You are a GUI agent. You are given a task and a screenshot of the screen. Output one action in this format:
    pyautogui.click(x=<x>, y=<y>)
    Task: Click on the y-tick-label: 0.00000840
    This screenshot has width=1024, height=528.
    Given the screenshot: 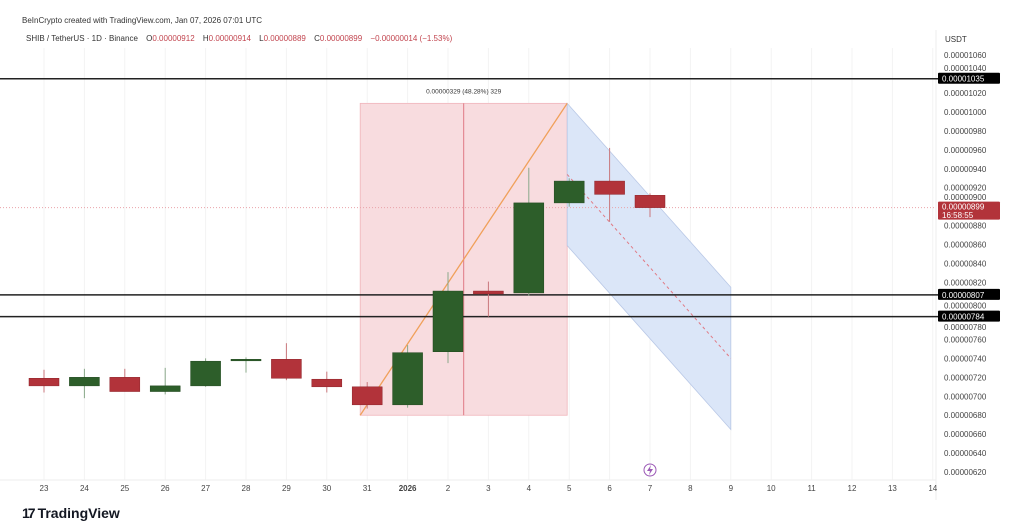 What is the action you would take?
    pyautogui.click(x=965, y=264)
    